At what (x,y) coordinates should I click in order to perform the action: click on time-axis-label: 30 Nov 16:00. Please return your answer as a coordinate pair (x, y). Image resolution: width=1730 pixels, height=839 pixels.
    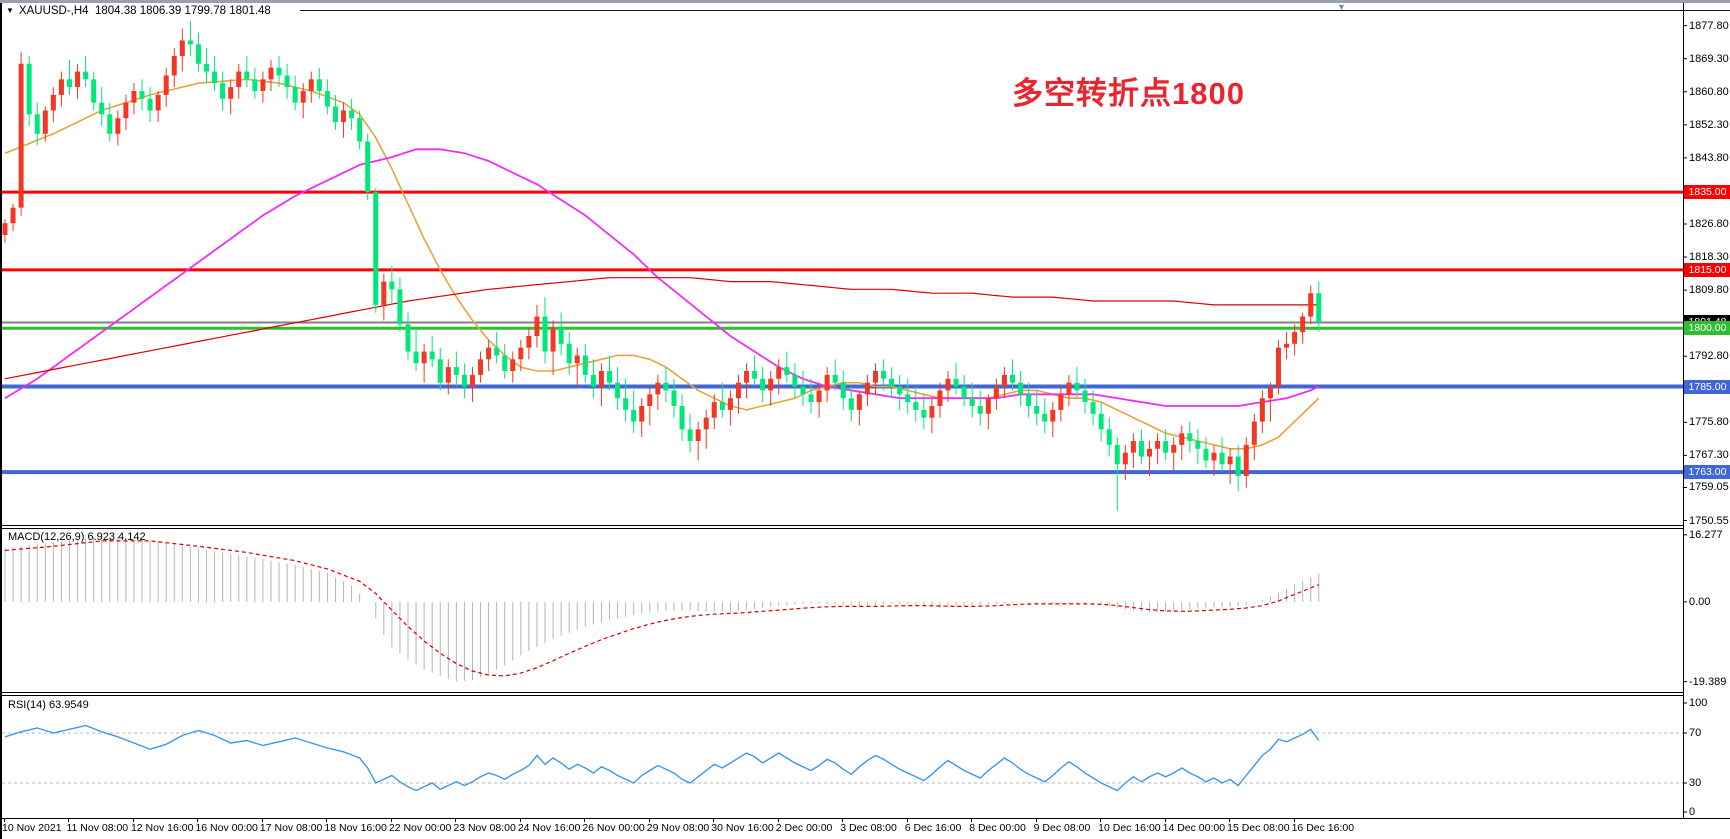
    Looking at the image, I should click on (742, 828).